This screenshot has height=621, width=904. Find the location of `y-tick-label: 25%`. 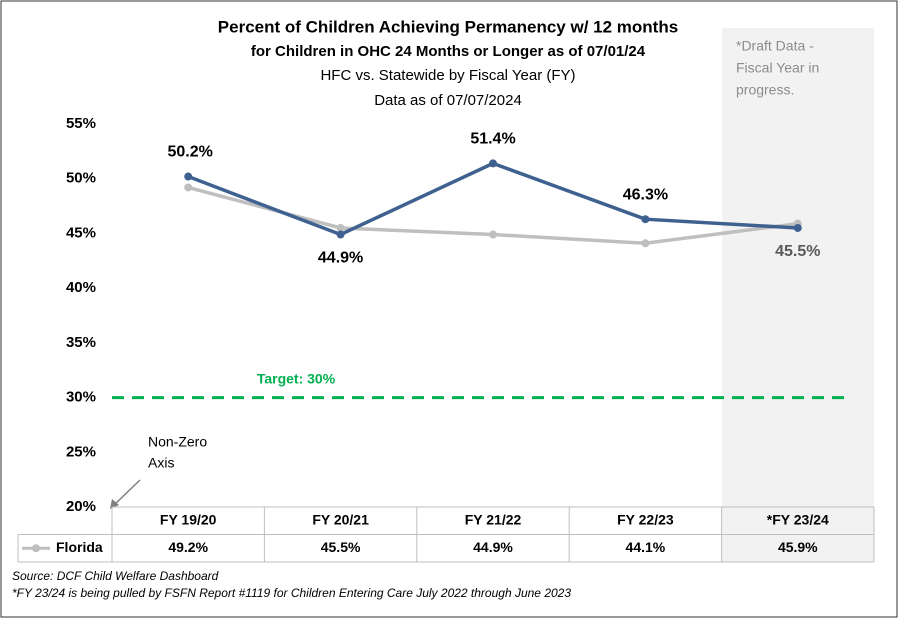

y-tick-label: 25% is located at coordinates (81, 451).